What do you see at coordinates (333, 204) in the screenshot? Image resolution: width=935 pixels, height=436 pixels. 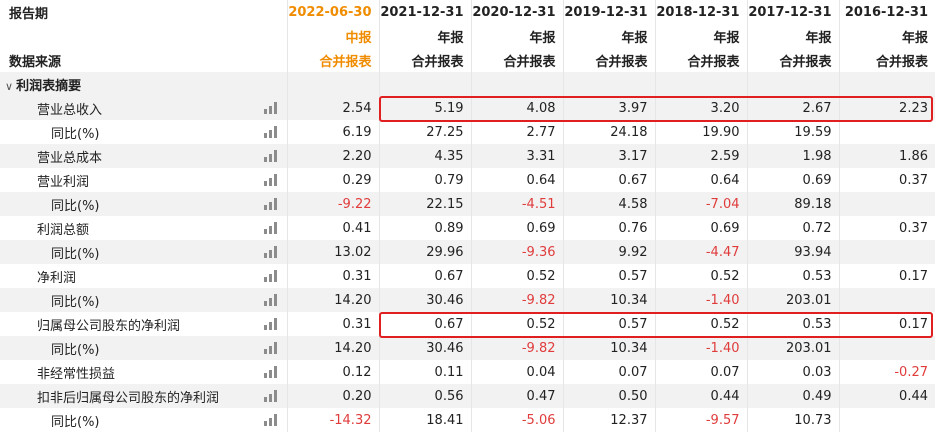 I see `value-cell: -9.22` at bounding box center [333, 204].